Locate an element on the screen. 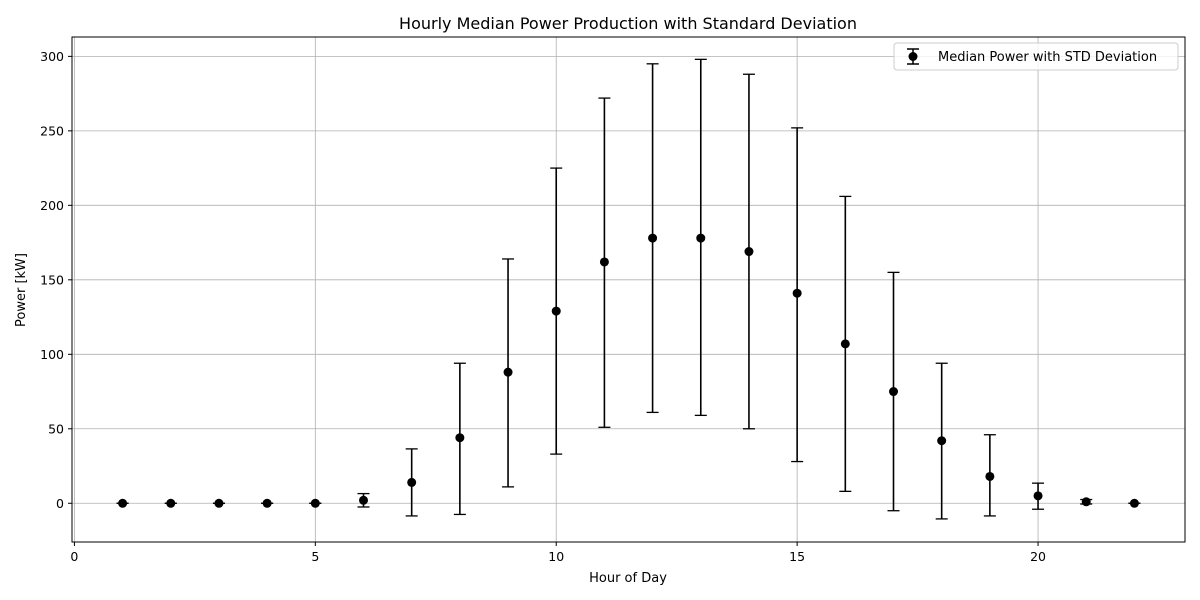 This screenshot has height=600, width=1200. x-axis-label: Hour of Day is located at coordinates (628, 578).